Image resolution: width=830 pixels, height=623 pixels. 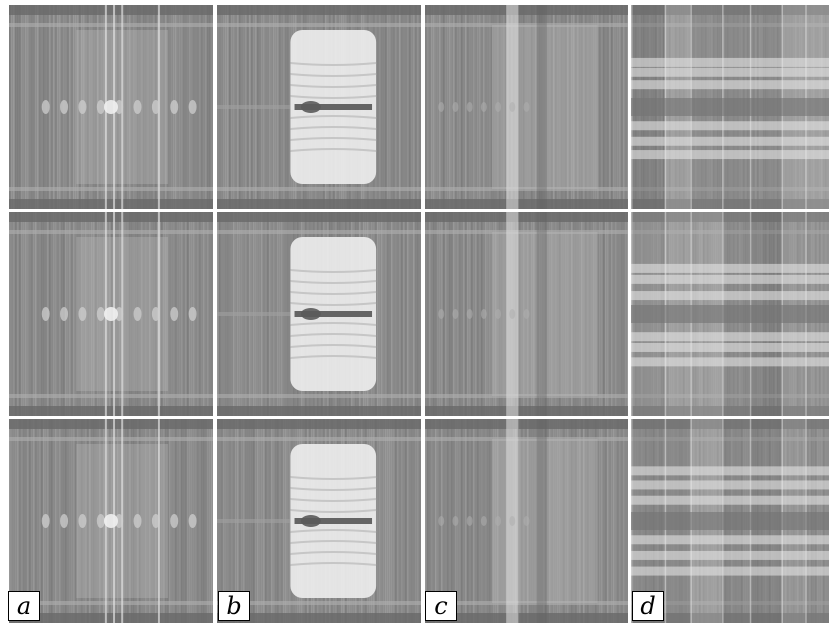 I want to click on label-c: c, so click(x=441, y=606).